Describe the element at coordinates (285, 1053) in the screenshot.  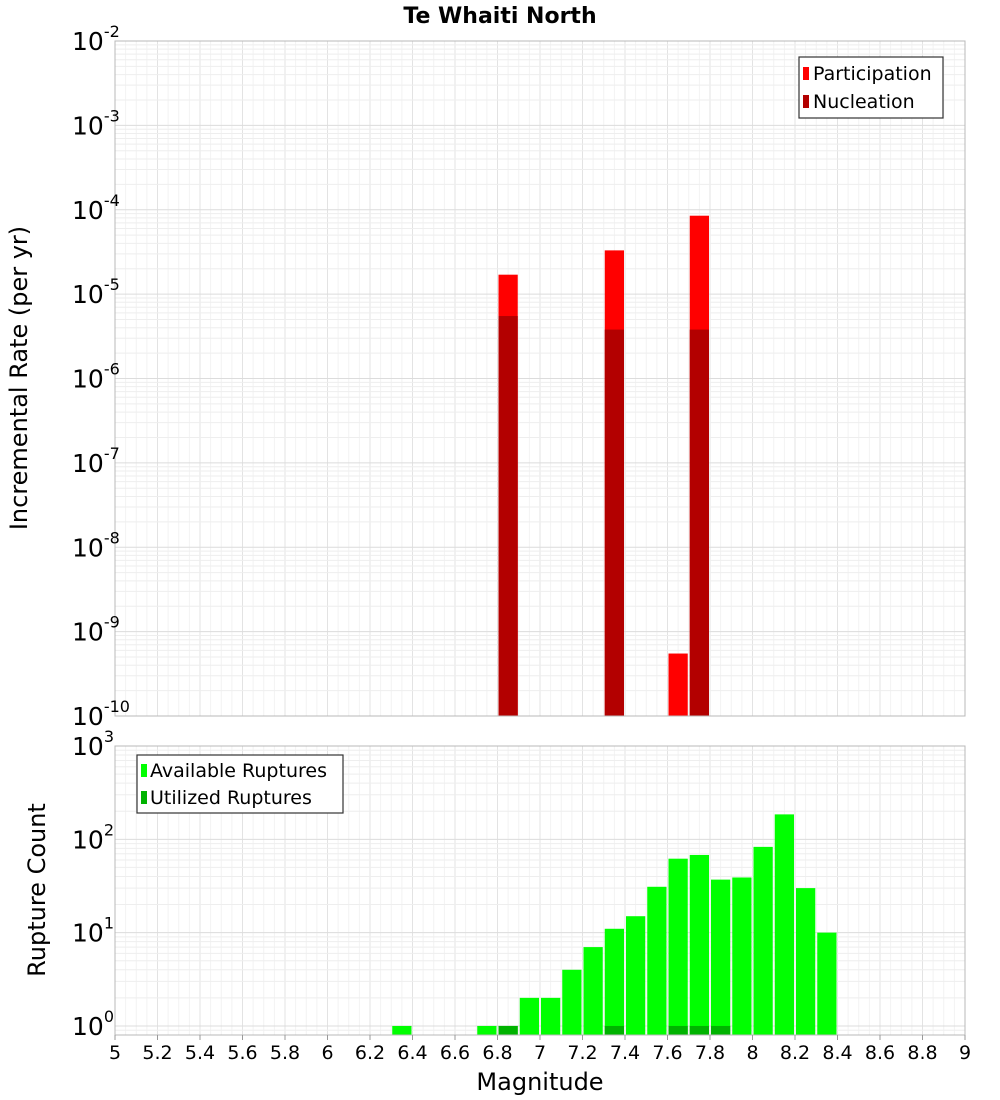
I see `x-tick-label: 5.8` at that location.